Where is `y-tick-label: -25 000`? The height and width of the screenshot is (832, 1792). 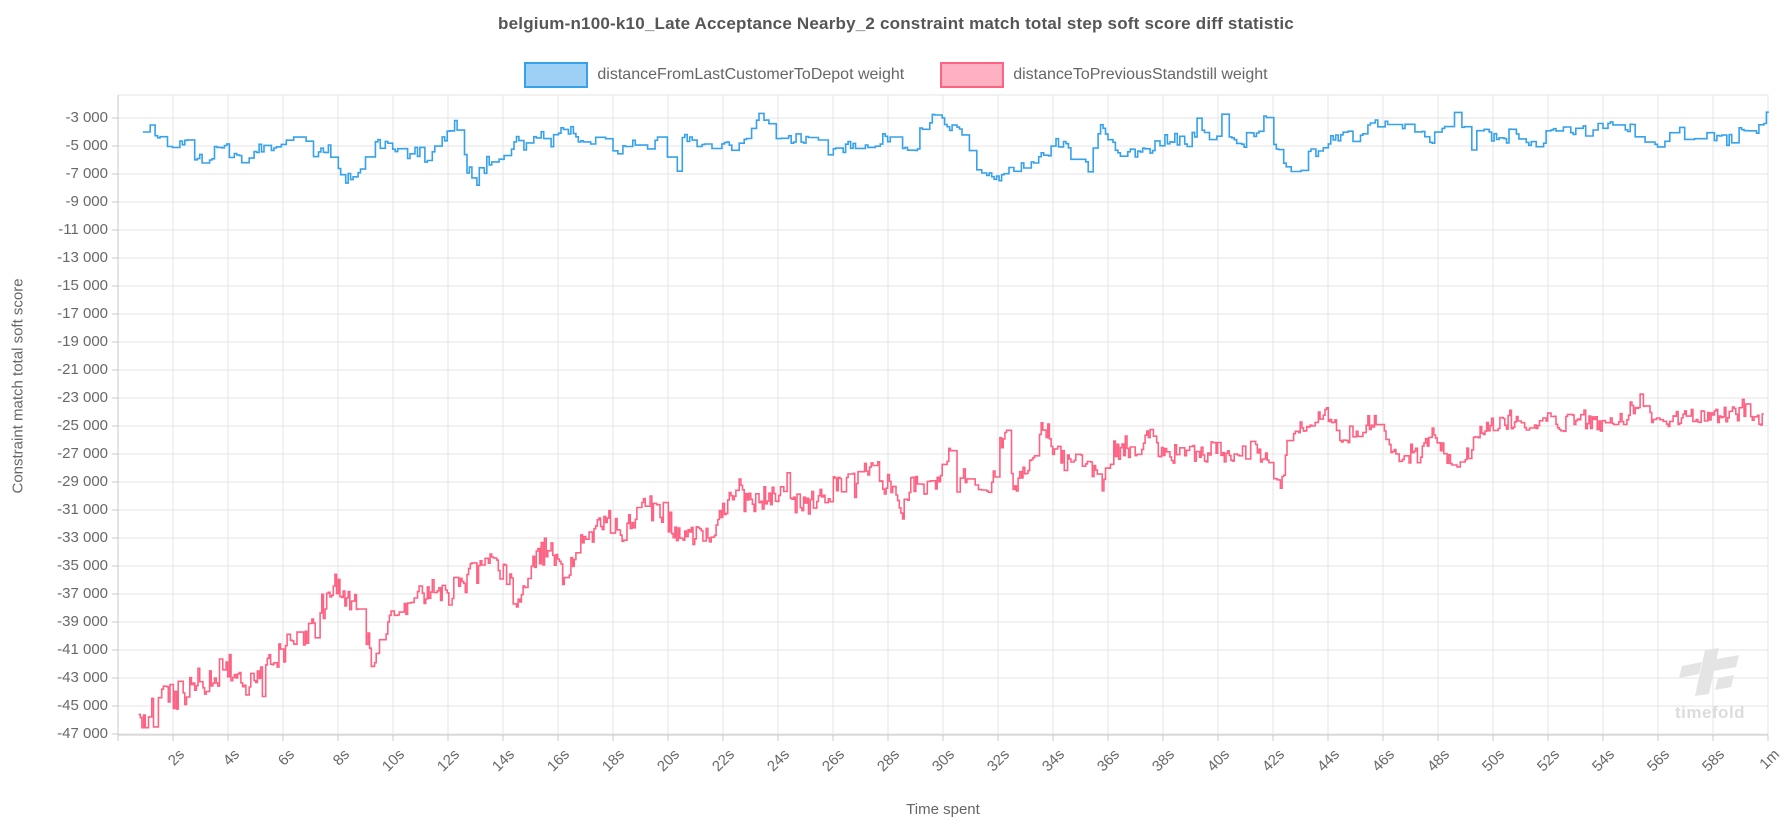 y-tick-label: -25 000 is located at coordinates (82, 425).